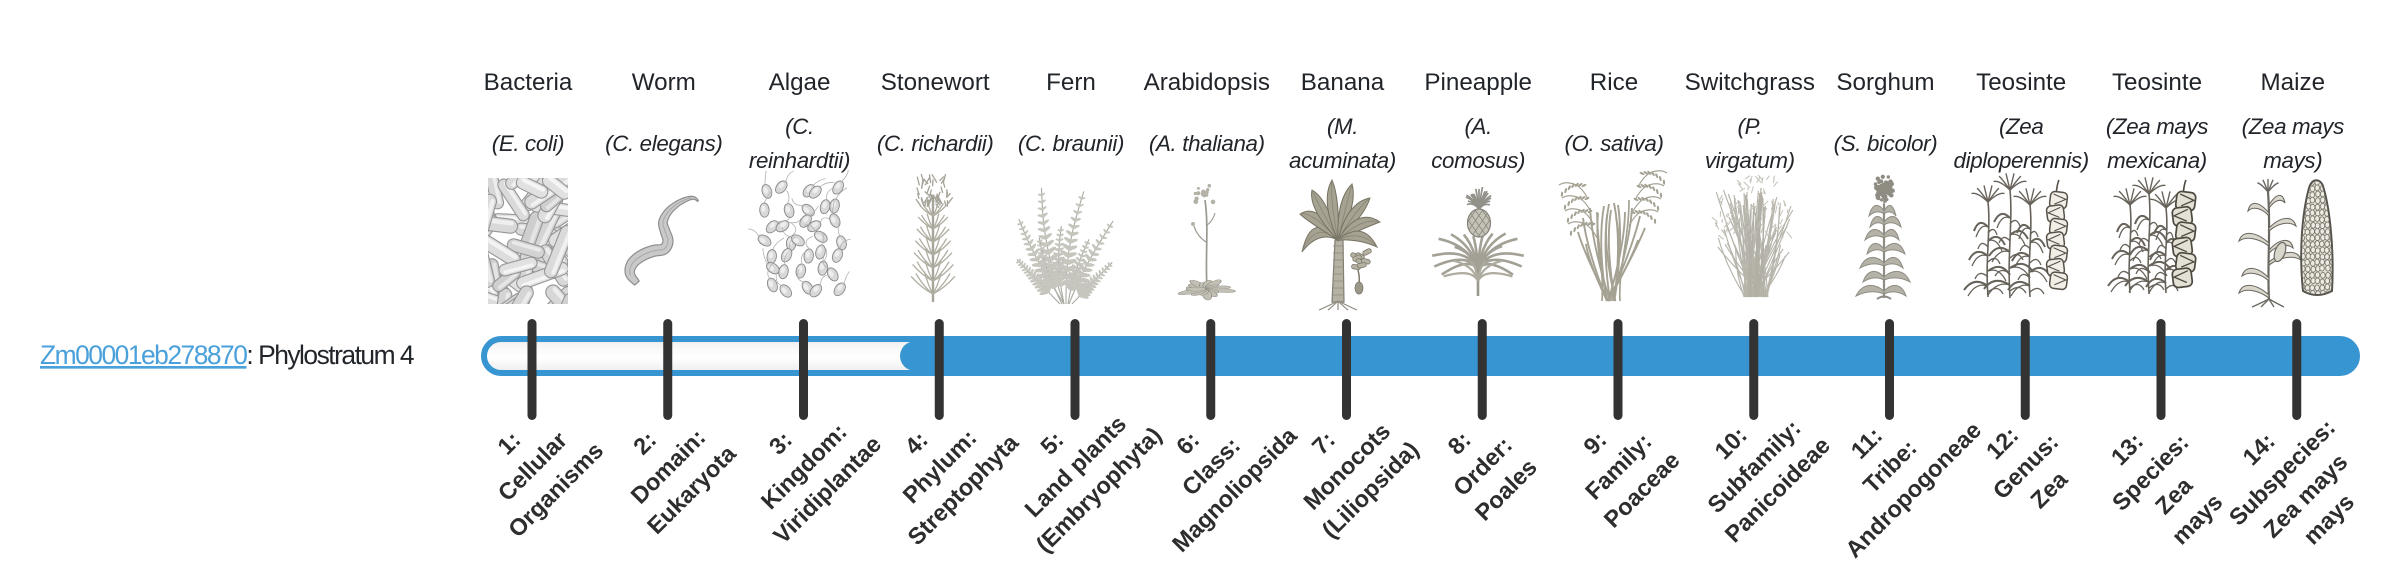 The width and height of the screenshot is (2400, 580). Describe the element at coordinates (1613, 143) in the screenshot. I see `svg-text: (O. sativa)` at that location.